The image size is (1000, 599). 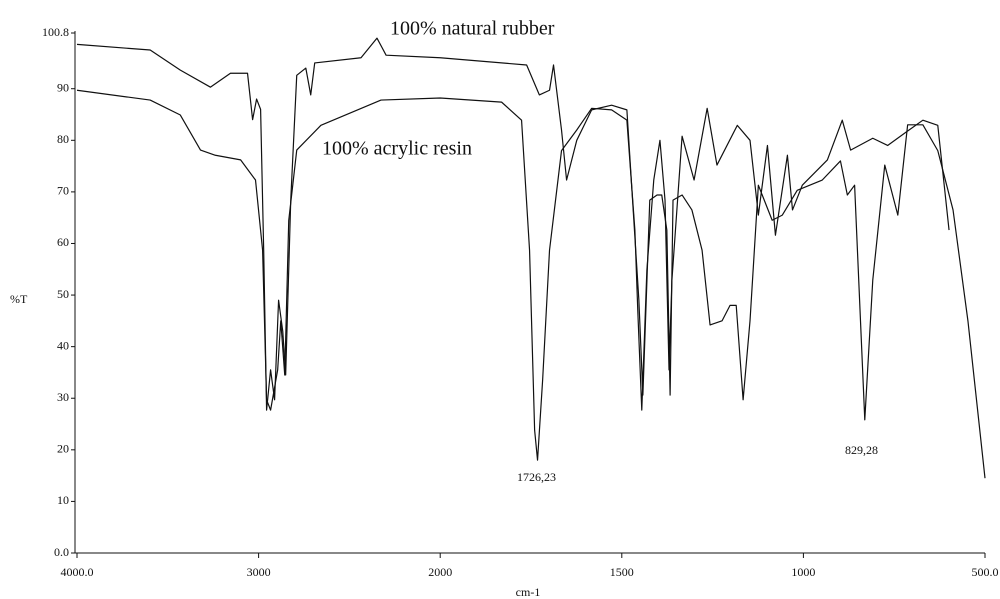 What do you see at coordinates (19, 299) in the screenshot?
I see `y-axis-label: %T` at bounding box center [19, 299].